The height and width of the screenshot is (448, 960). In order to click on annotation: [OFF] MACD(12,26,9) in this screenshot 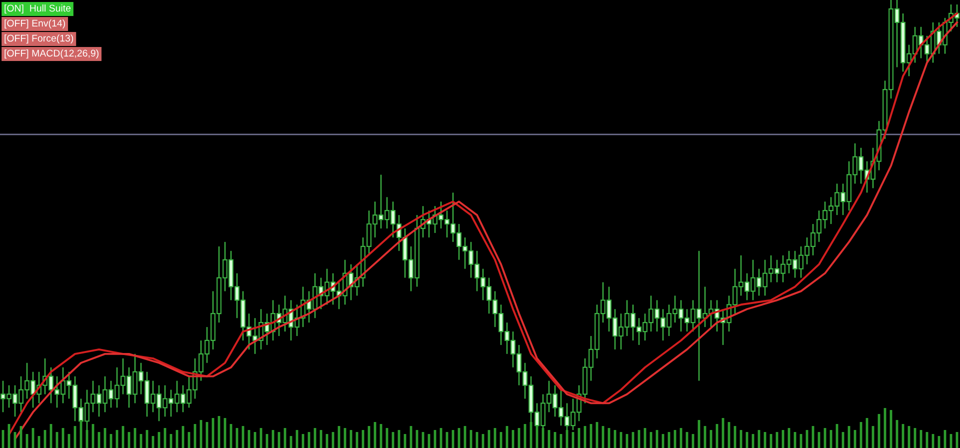, I will do `click(51, 54)`.